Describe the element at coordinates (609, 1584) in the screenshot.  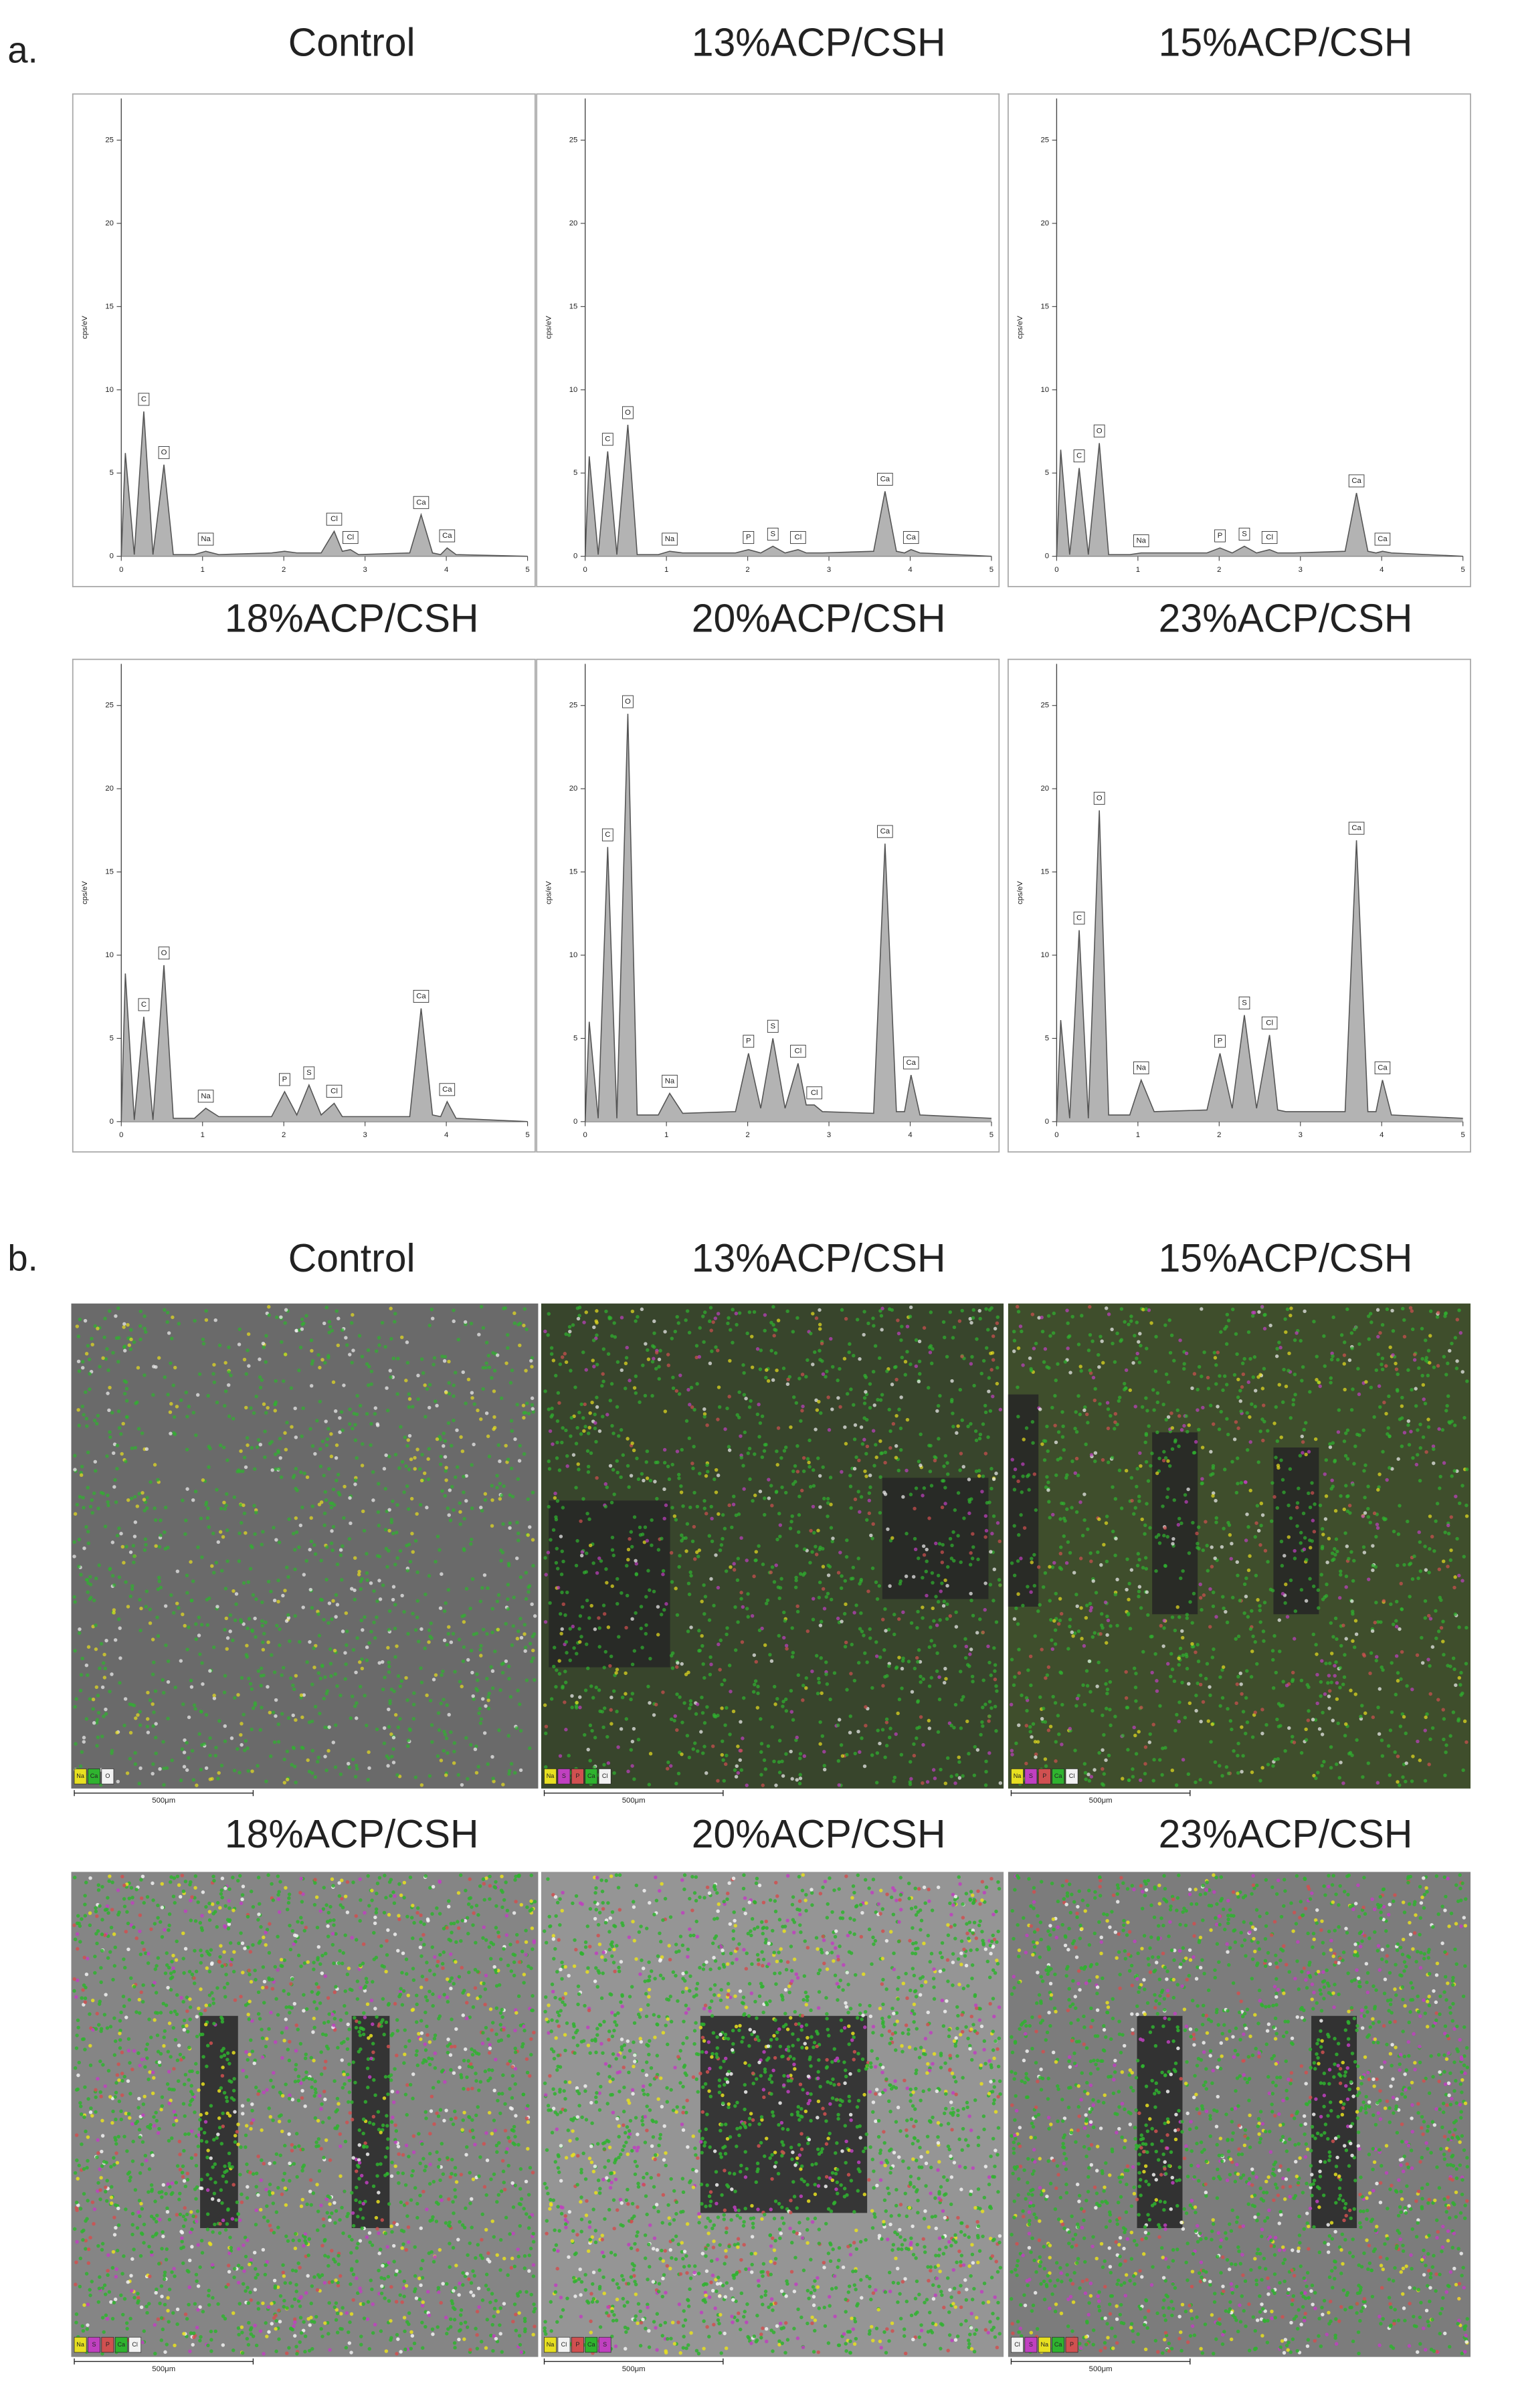
I see `map-pore` at that location.